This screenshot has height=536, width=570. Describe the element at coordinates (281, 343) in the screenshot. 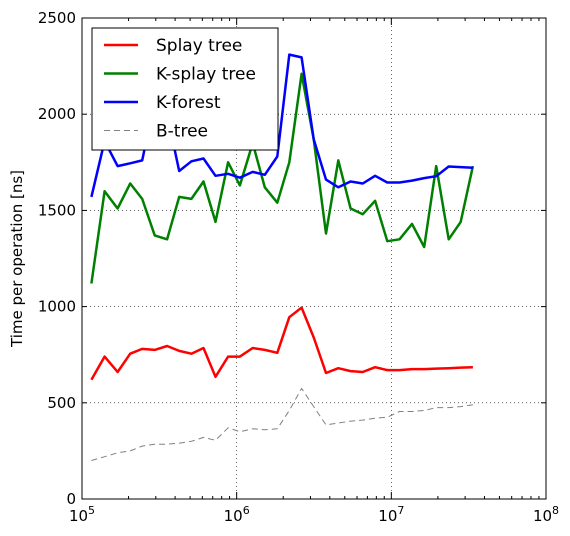

I see `series-line-splay-tree` at that location.